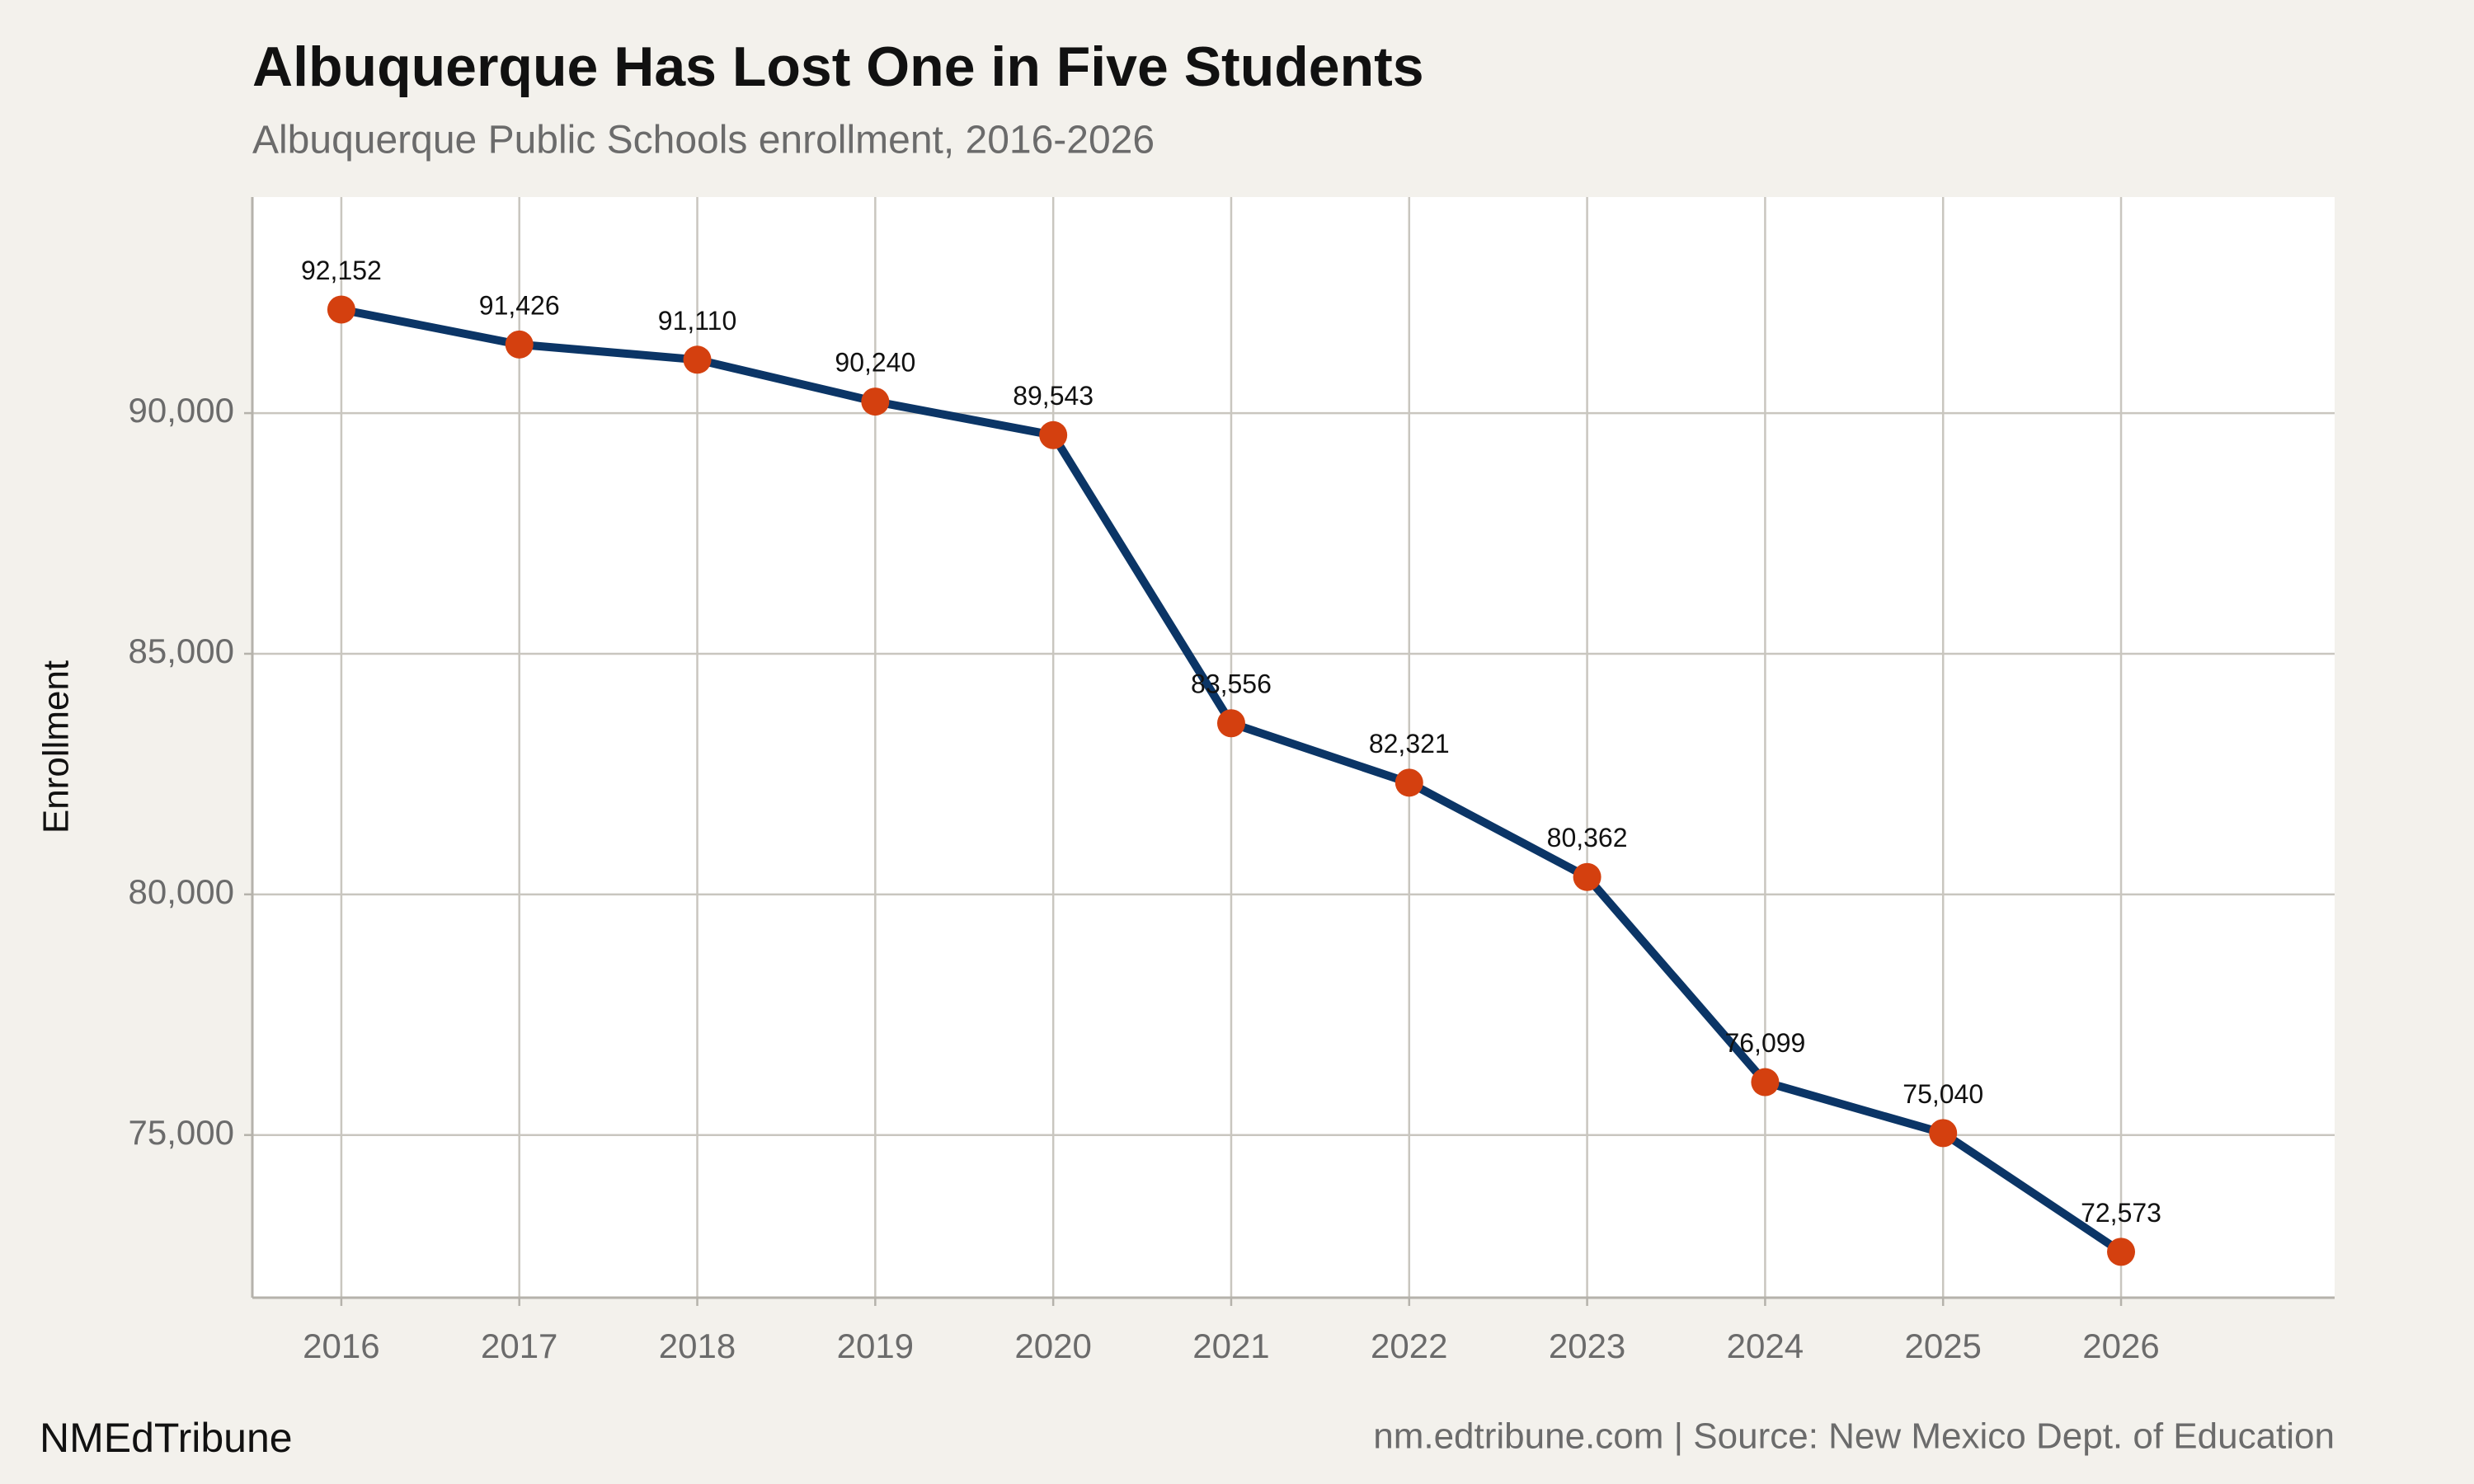 This screenshot has width=2474, height=1484. Describe the element at coordinates (181, 1132) in the screenshot. I see `y-tick-label: 75,000` at that location.